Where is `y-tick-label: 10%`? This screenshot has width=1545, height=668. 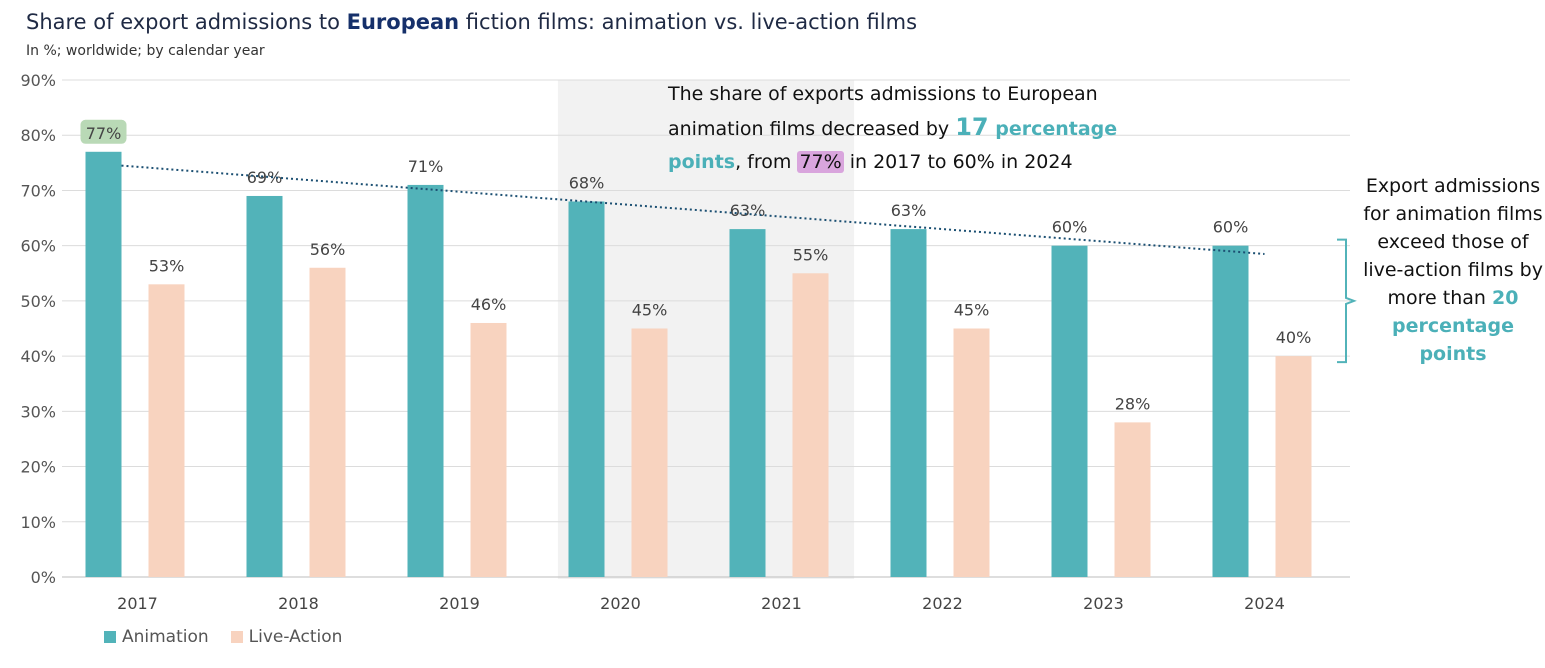 y-tick-label: 10% is located at coordinates (38, 522).